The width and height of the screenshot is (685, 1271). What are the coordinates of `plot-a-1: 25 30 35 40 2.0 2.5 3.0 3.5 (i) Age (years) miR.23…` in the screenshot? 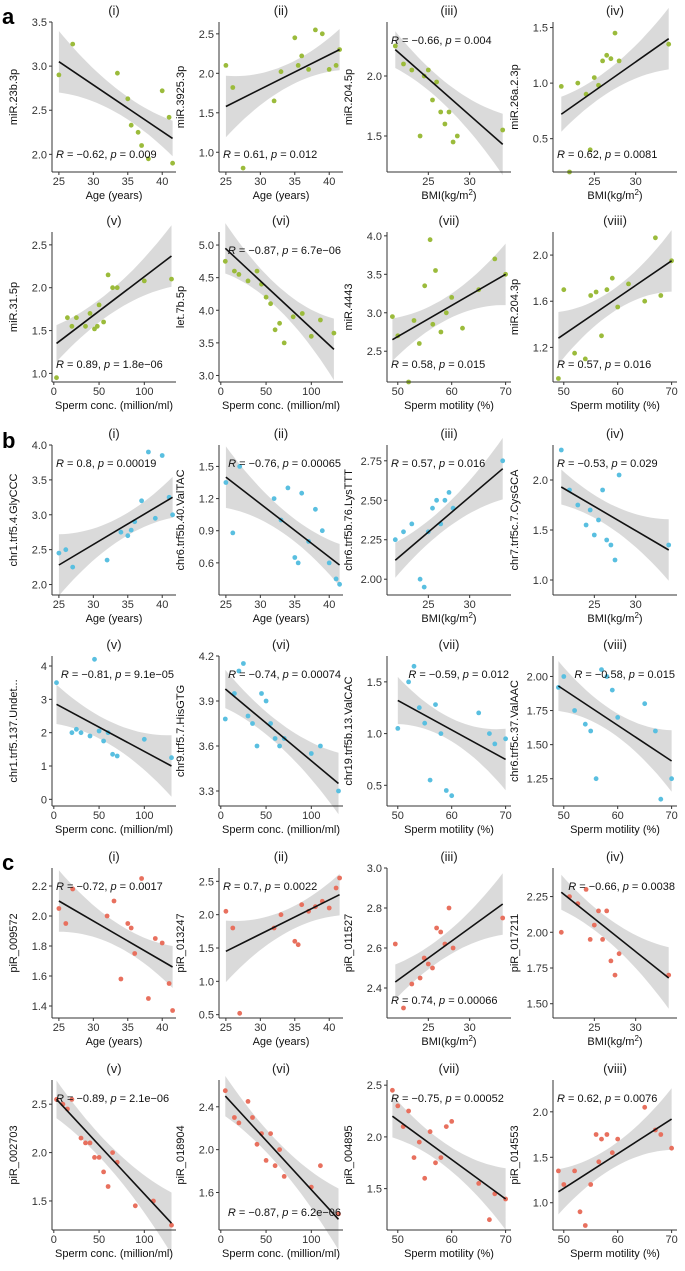 It's located at (92, 102).